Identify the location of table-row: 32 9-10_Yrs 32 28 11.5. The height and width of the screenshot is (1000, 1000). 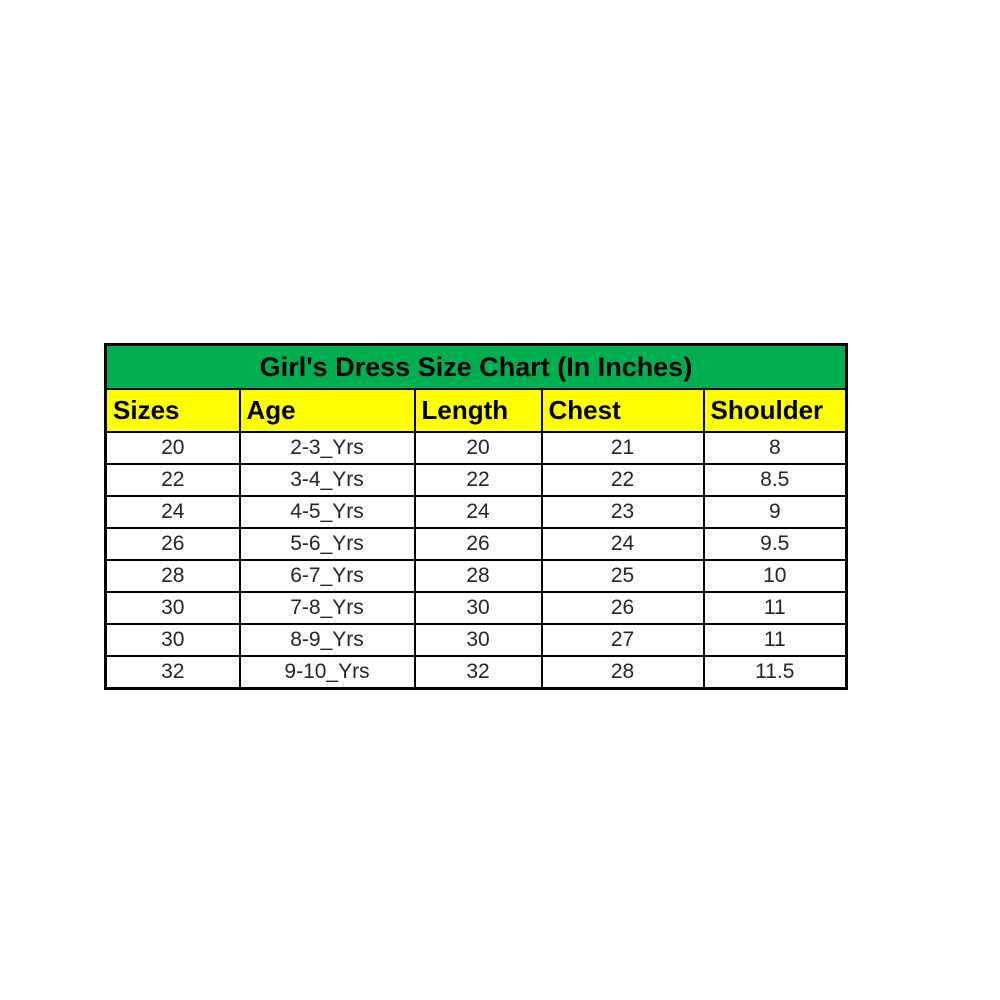
(476, 672).